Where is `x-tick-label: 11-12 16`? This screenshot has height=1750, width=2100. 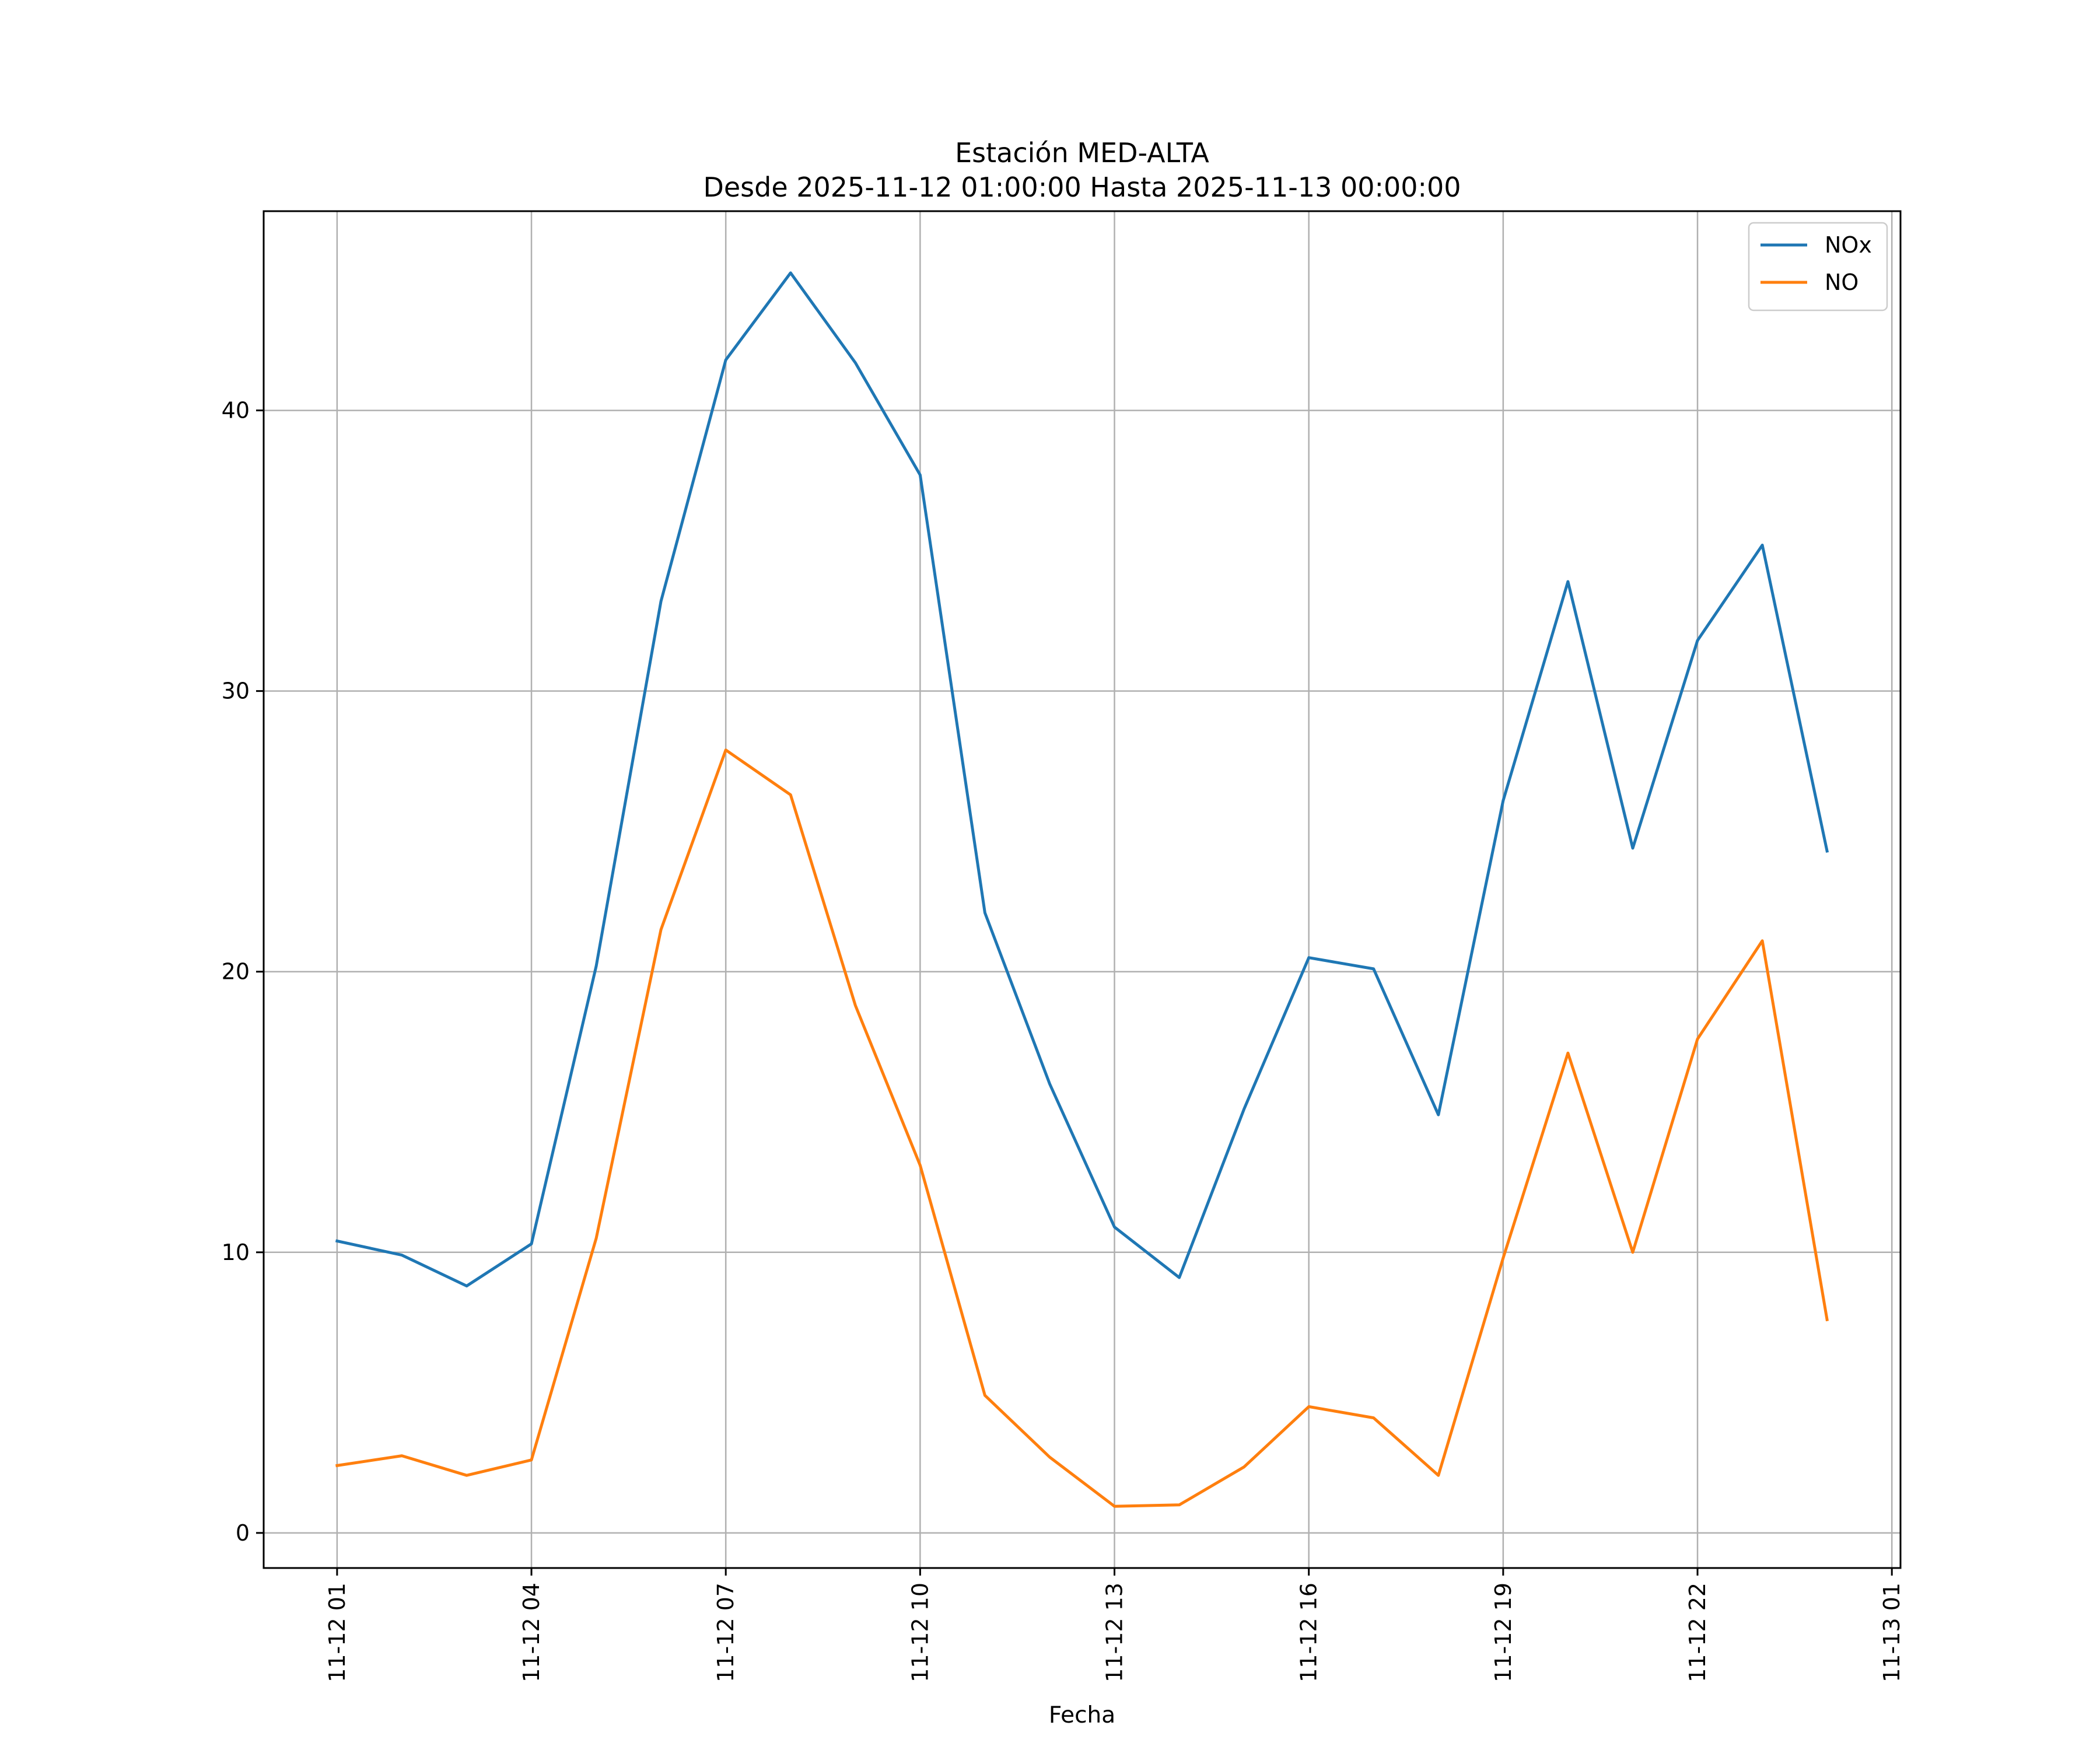
x-tick-label: 11-12 16 is located at coordinates (1309, 1632).